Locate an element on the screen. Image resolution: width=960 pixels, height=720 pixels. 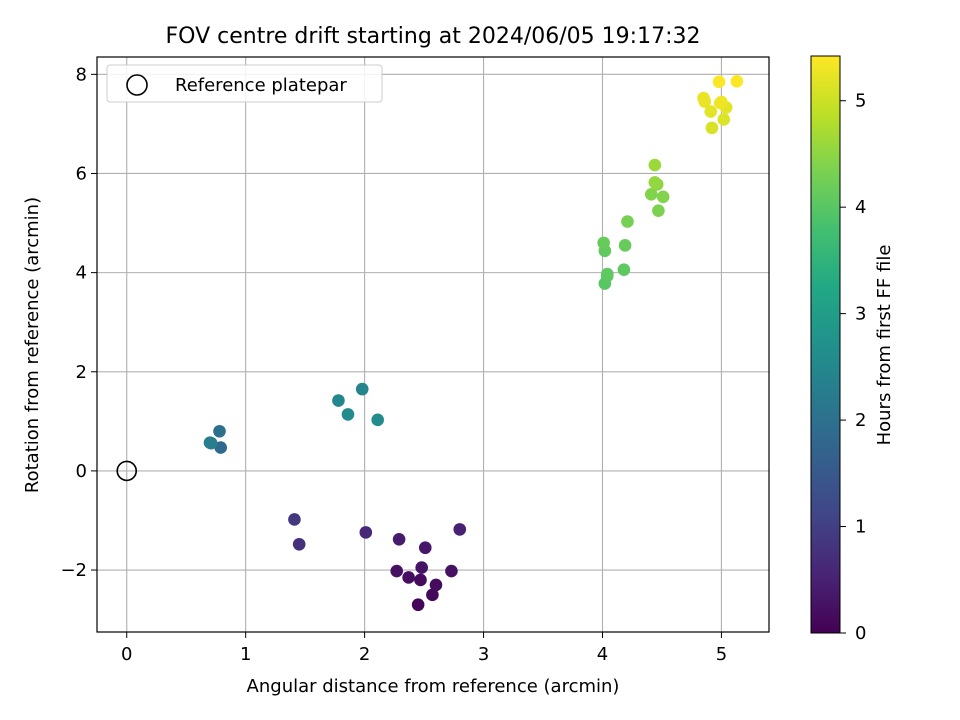
y-axis-label: Rotation from reference (arcmin) is located at coordinates (32, 345).